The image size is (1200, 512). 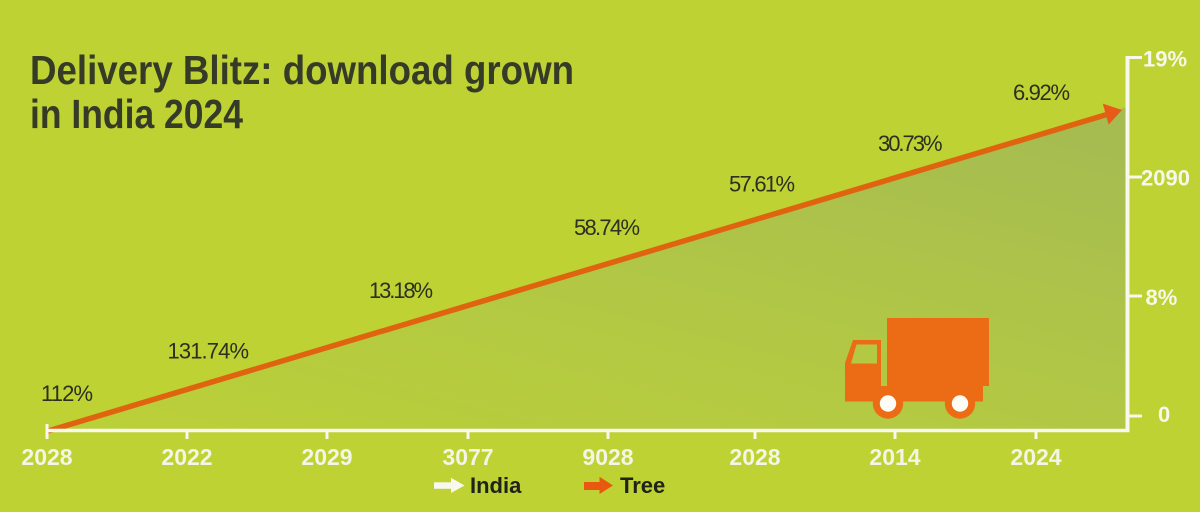 I want to click on svg-text: 8%, so click(x=1162, y=297).